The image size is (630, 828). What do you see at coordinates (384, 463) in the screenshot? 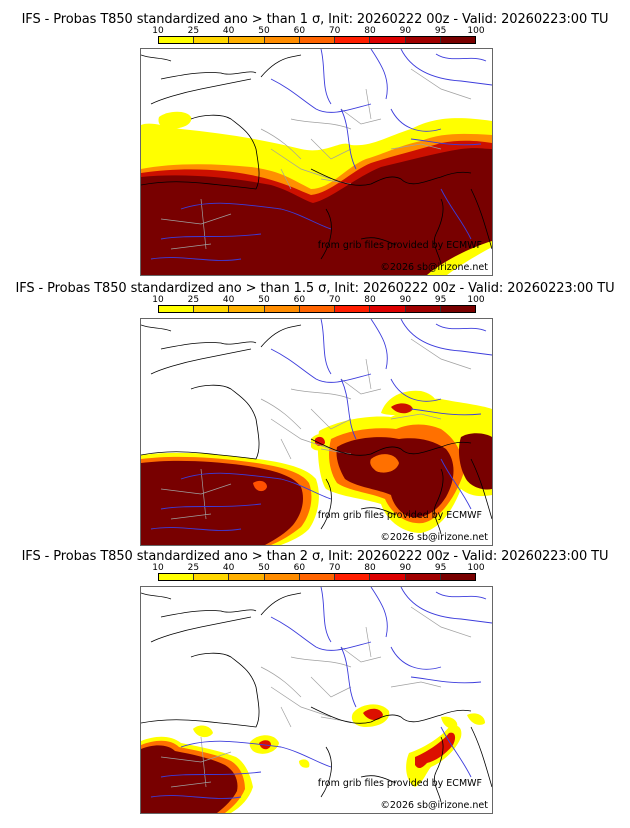
I see `field-orange-center` at bounding box center [384, 463].